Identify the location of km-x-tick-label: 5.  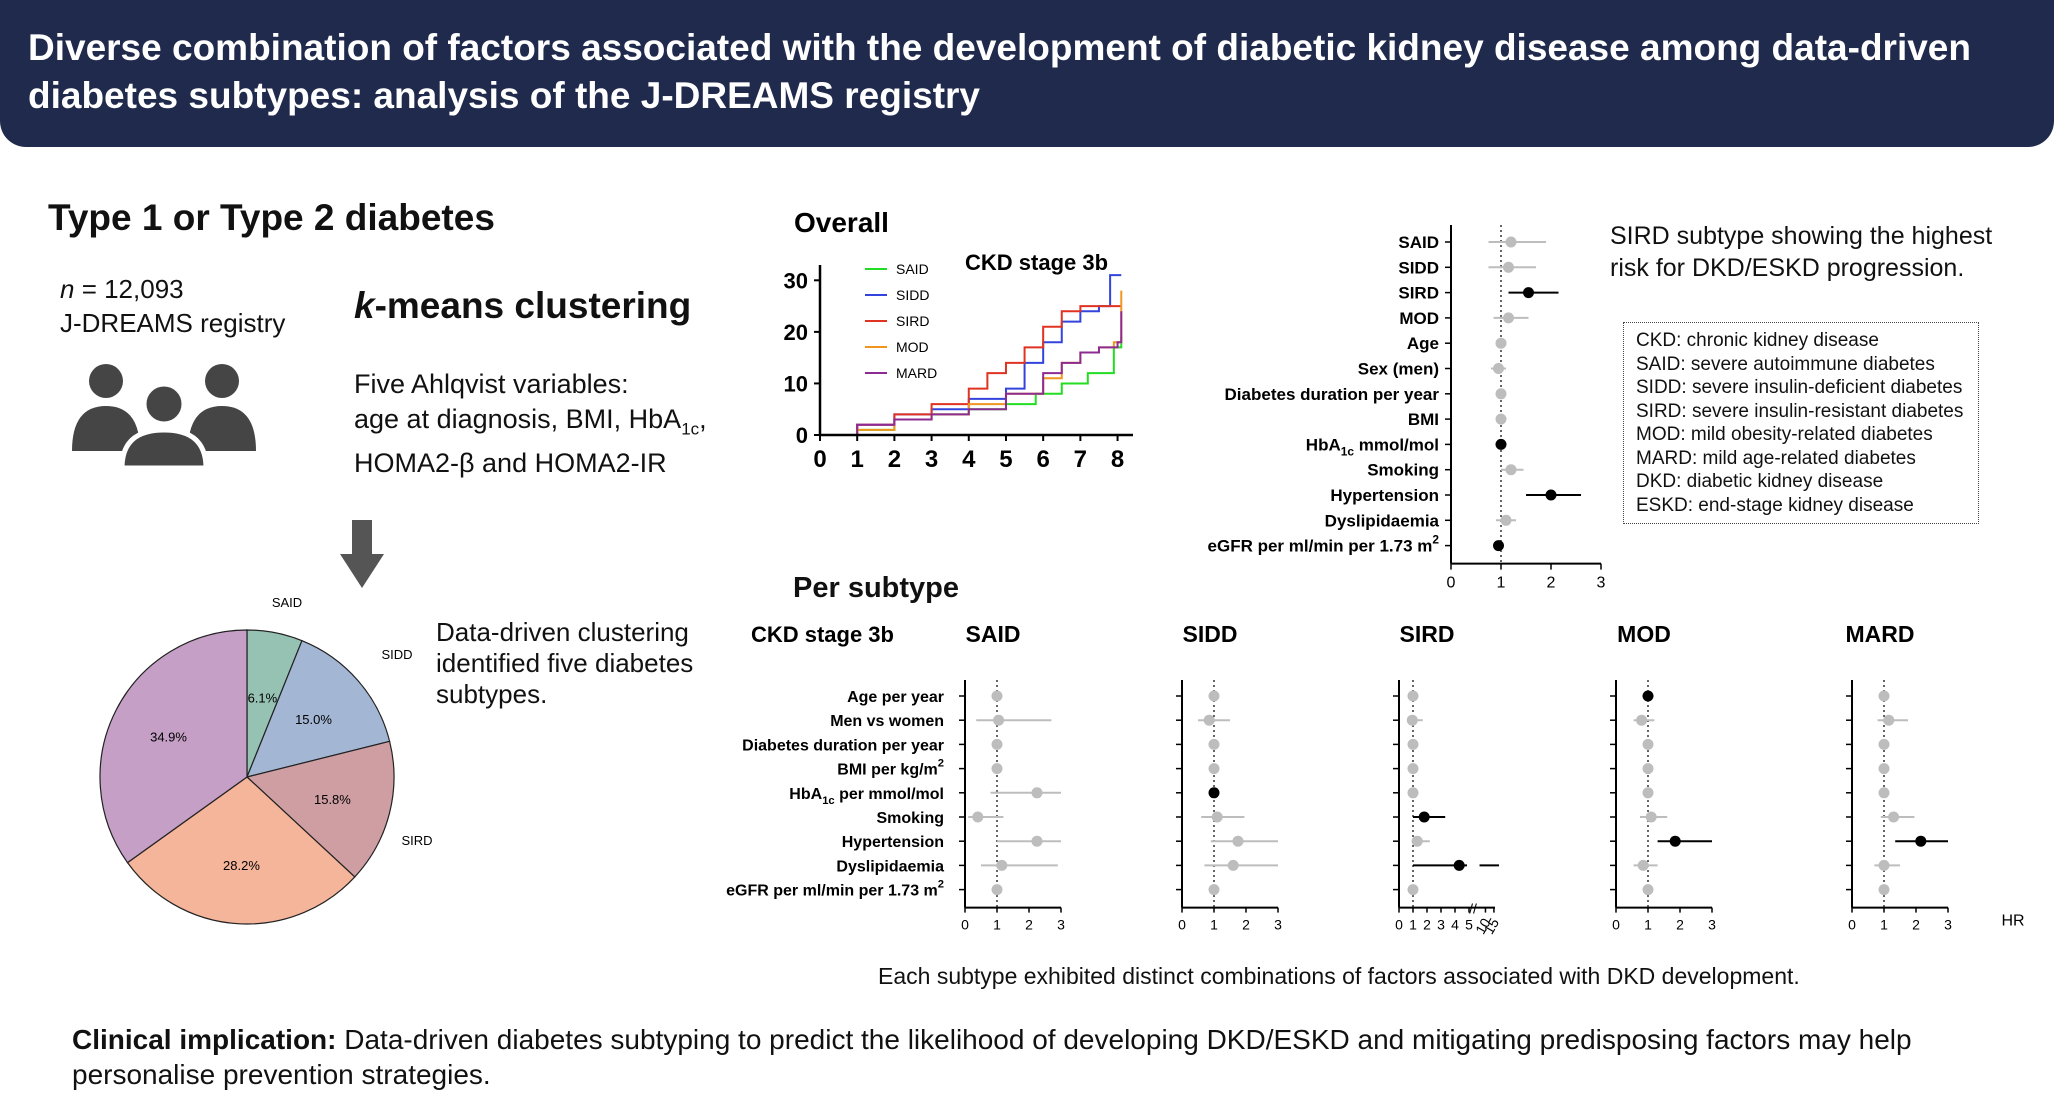
(1005, 459).